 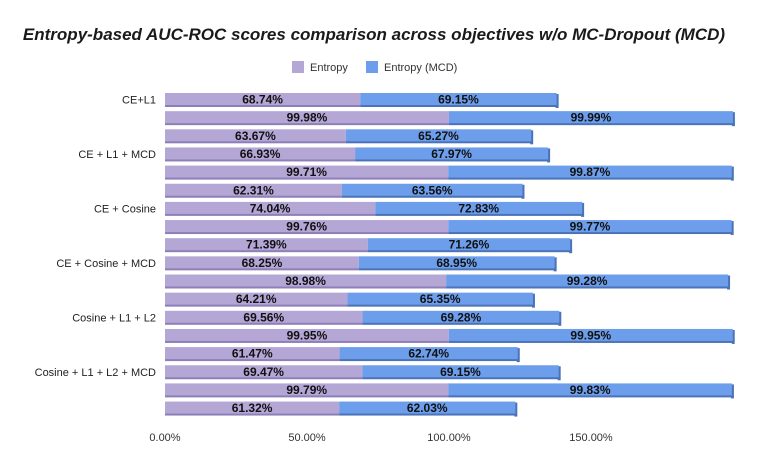 What do you see at coordinates (420, 68) in the screenshot?
I see `legend-label: Entropy (MCD)` at bounding box center [420, 68].